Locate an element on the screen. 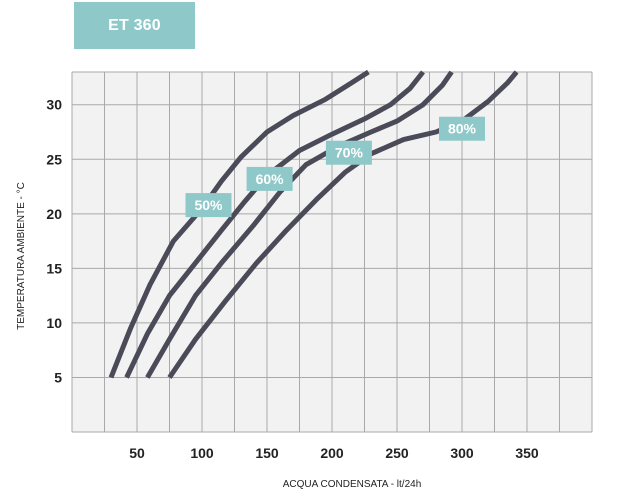 This screenshot has width=624, height=494. y-tick-label: 10 is located at coordinates (54, 323).